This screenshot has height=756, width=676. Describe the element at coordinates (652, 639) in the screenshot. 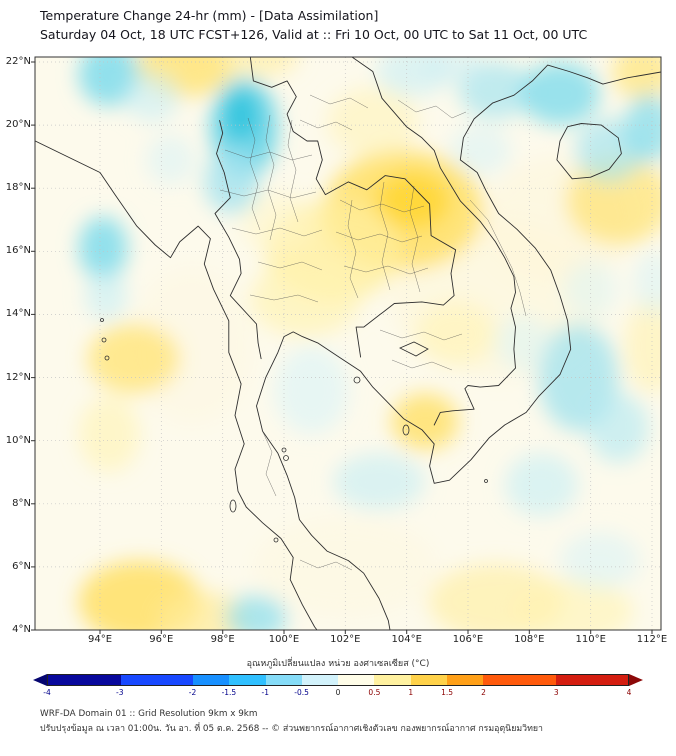

I see `lon-tick-label: 112°E` at that location.